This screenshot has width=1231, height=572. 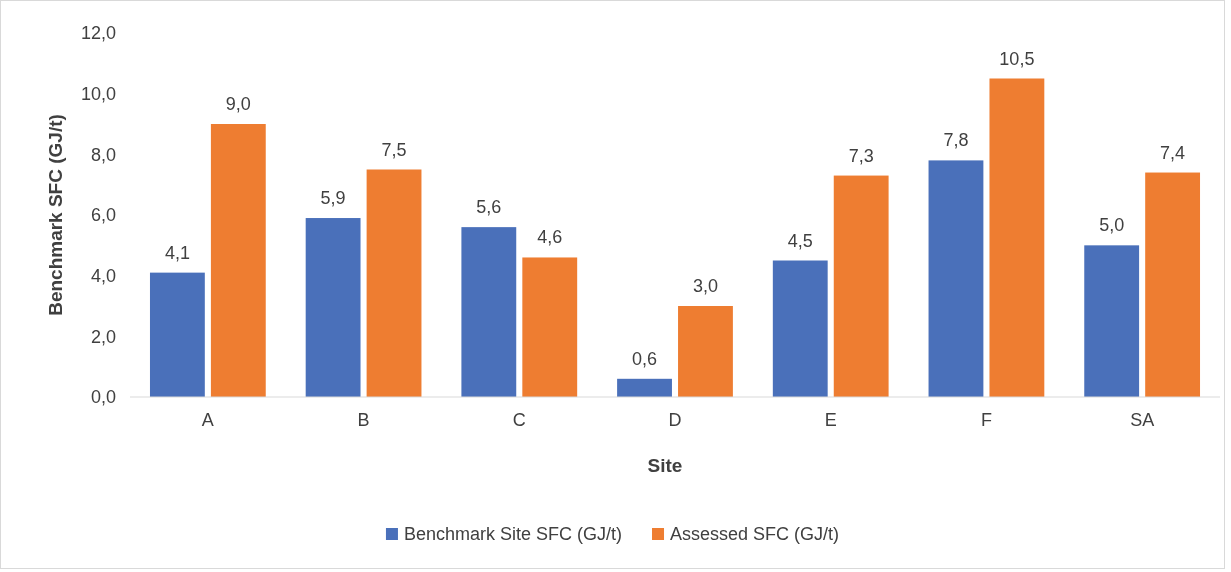 I want to click on x-tick-label: C, so click(x=519, y=419).